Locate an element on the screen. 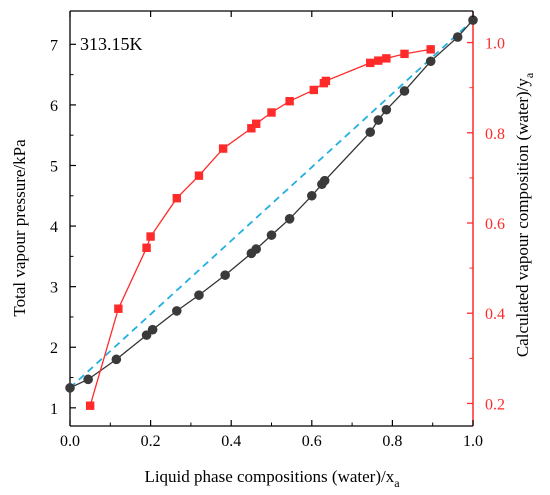  x-tick-label: 0.8 is located at coordinates (392, 441).